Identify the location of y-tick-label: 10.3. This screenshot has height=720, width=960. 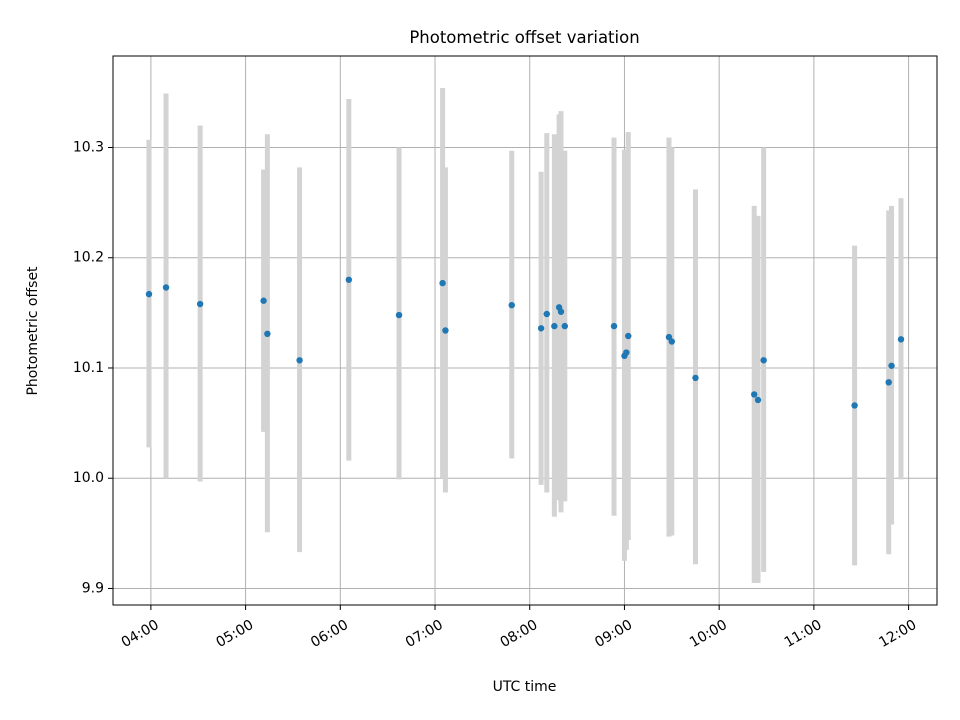
(88, 148).